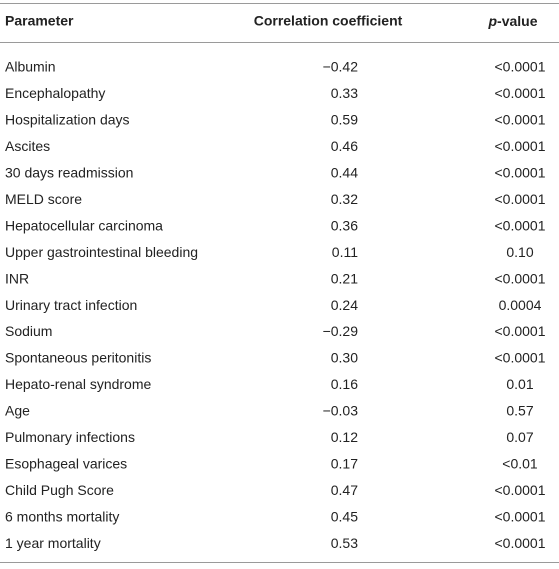  I want to click on header-text: -value, so click(517, 21).